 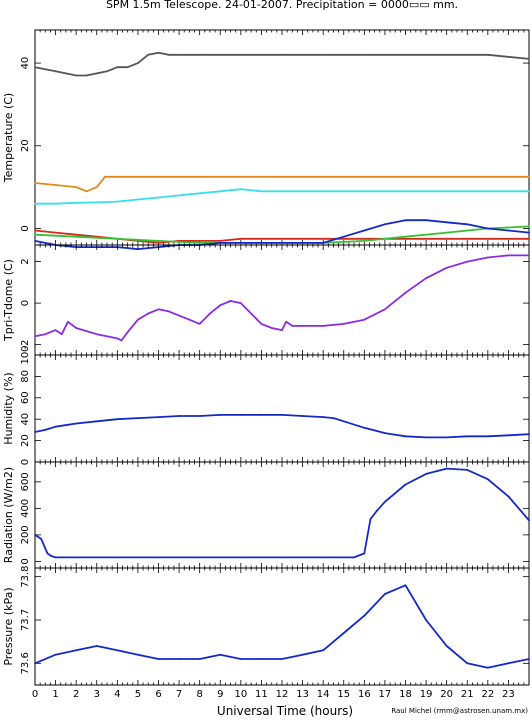 I want to click on x-tick-label: 19, so click(x=426, y=694).